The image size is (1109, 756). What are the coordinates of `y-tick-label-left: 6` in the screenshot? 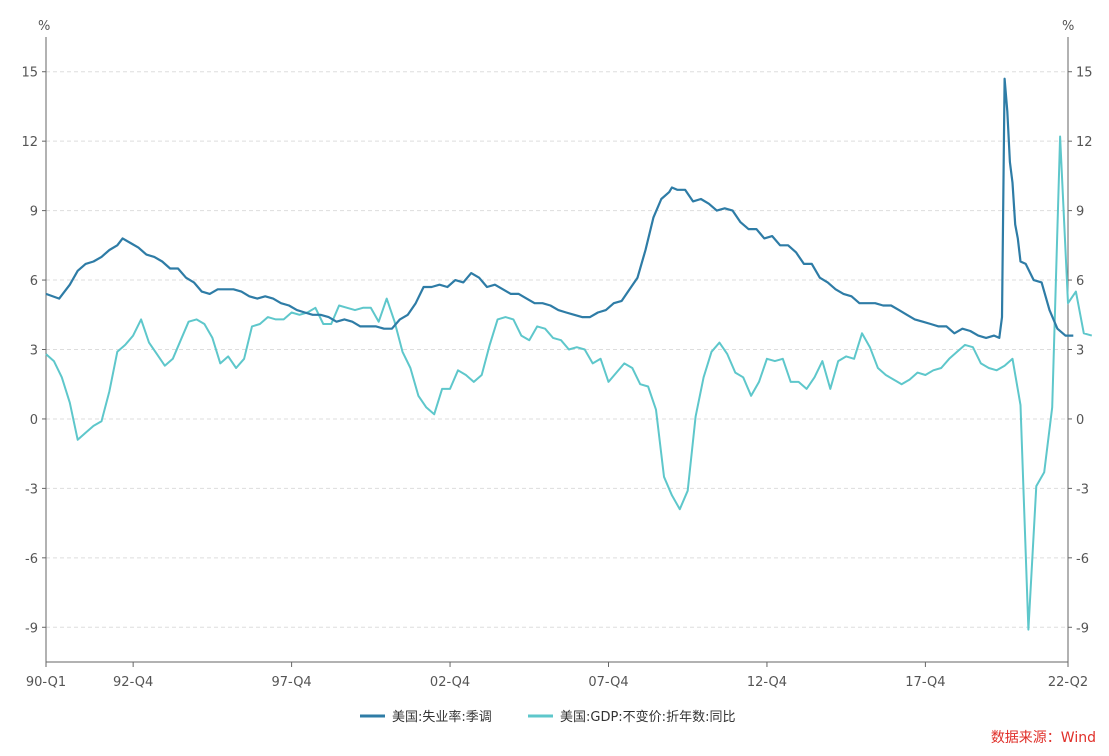 It's located at (34, 281).